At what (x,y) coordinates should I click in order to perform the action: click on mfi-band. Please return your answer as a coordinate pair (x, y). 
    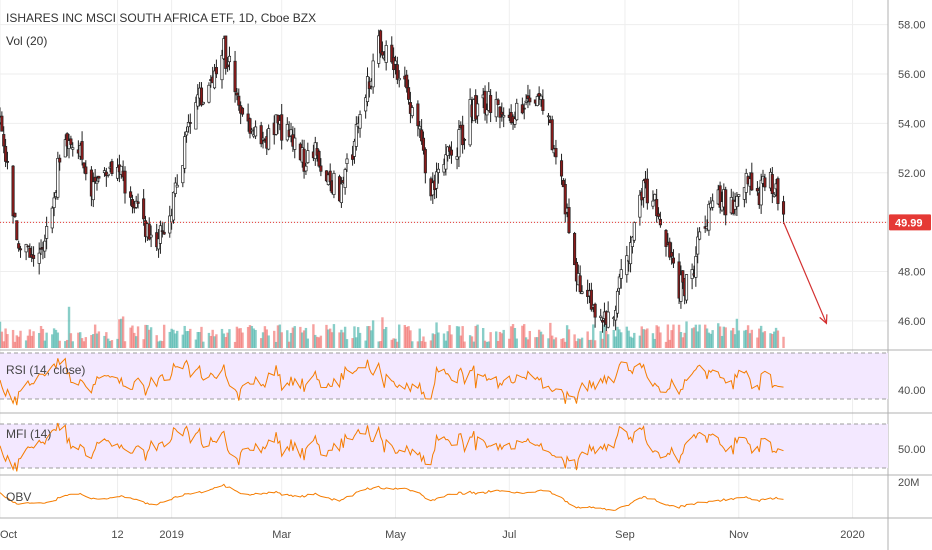
    Looking at the image, I should click on (444, 446).